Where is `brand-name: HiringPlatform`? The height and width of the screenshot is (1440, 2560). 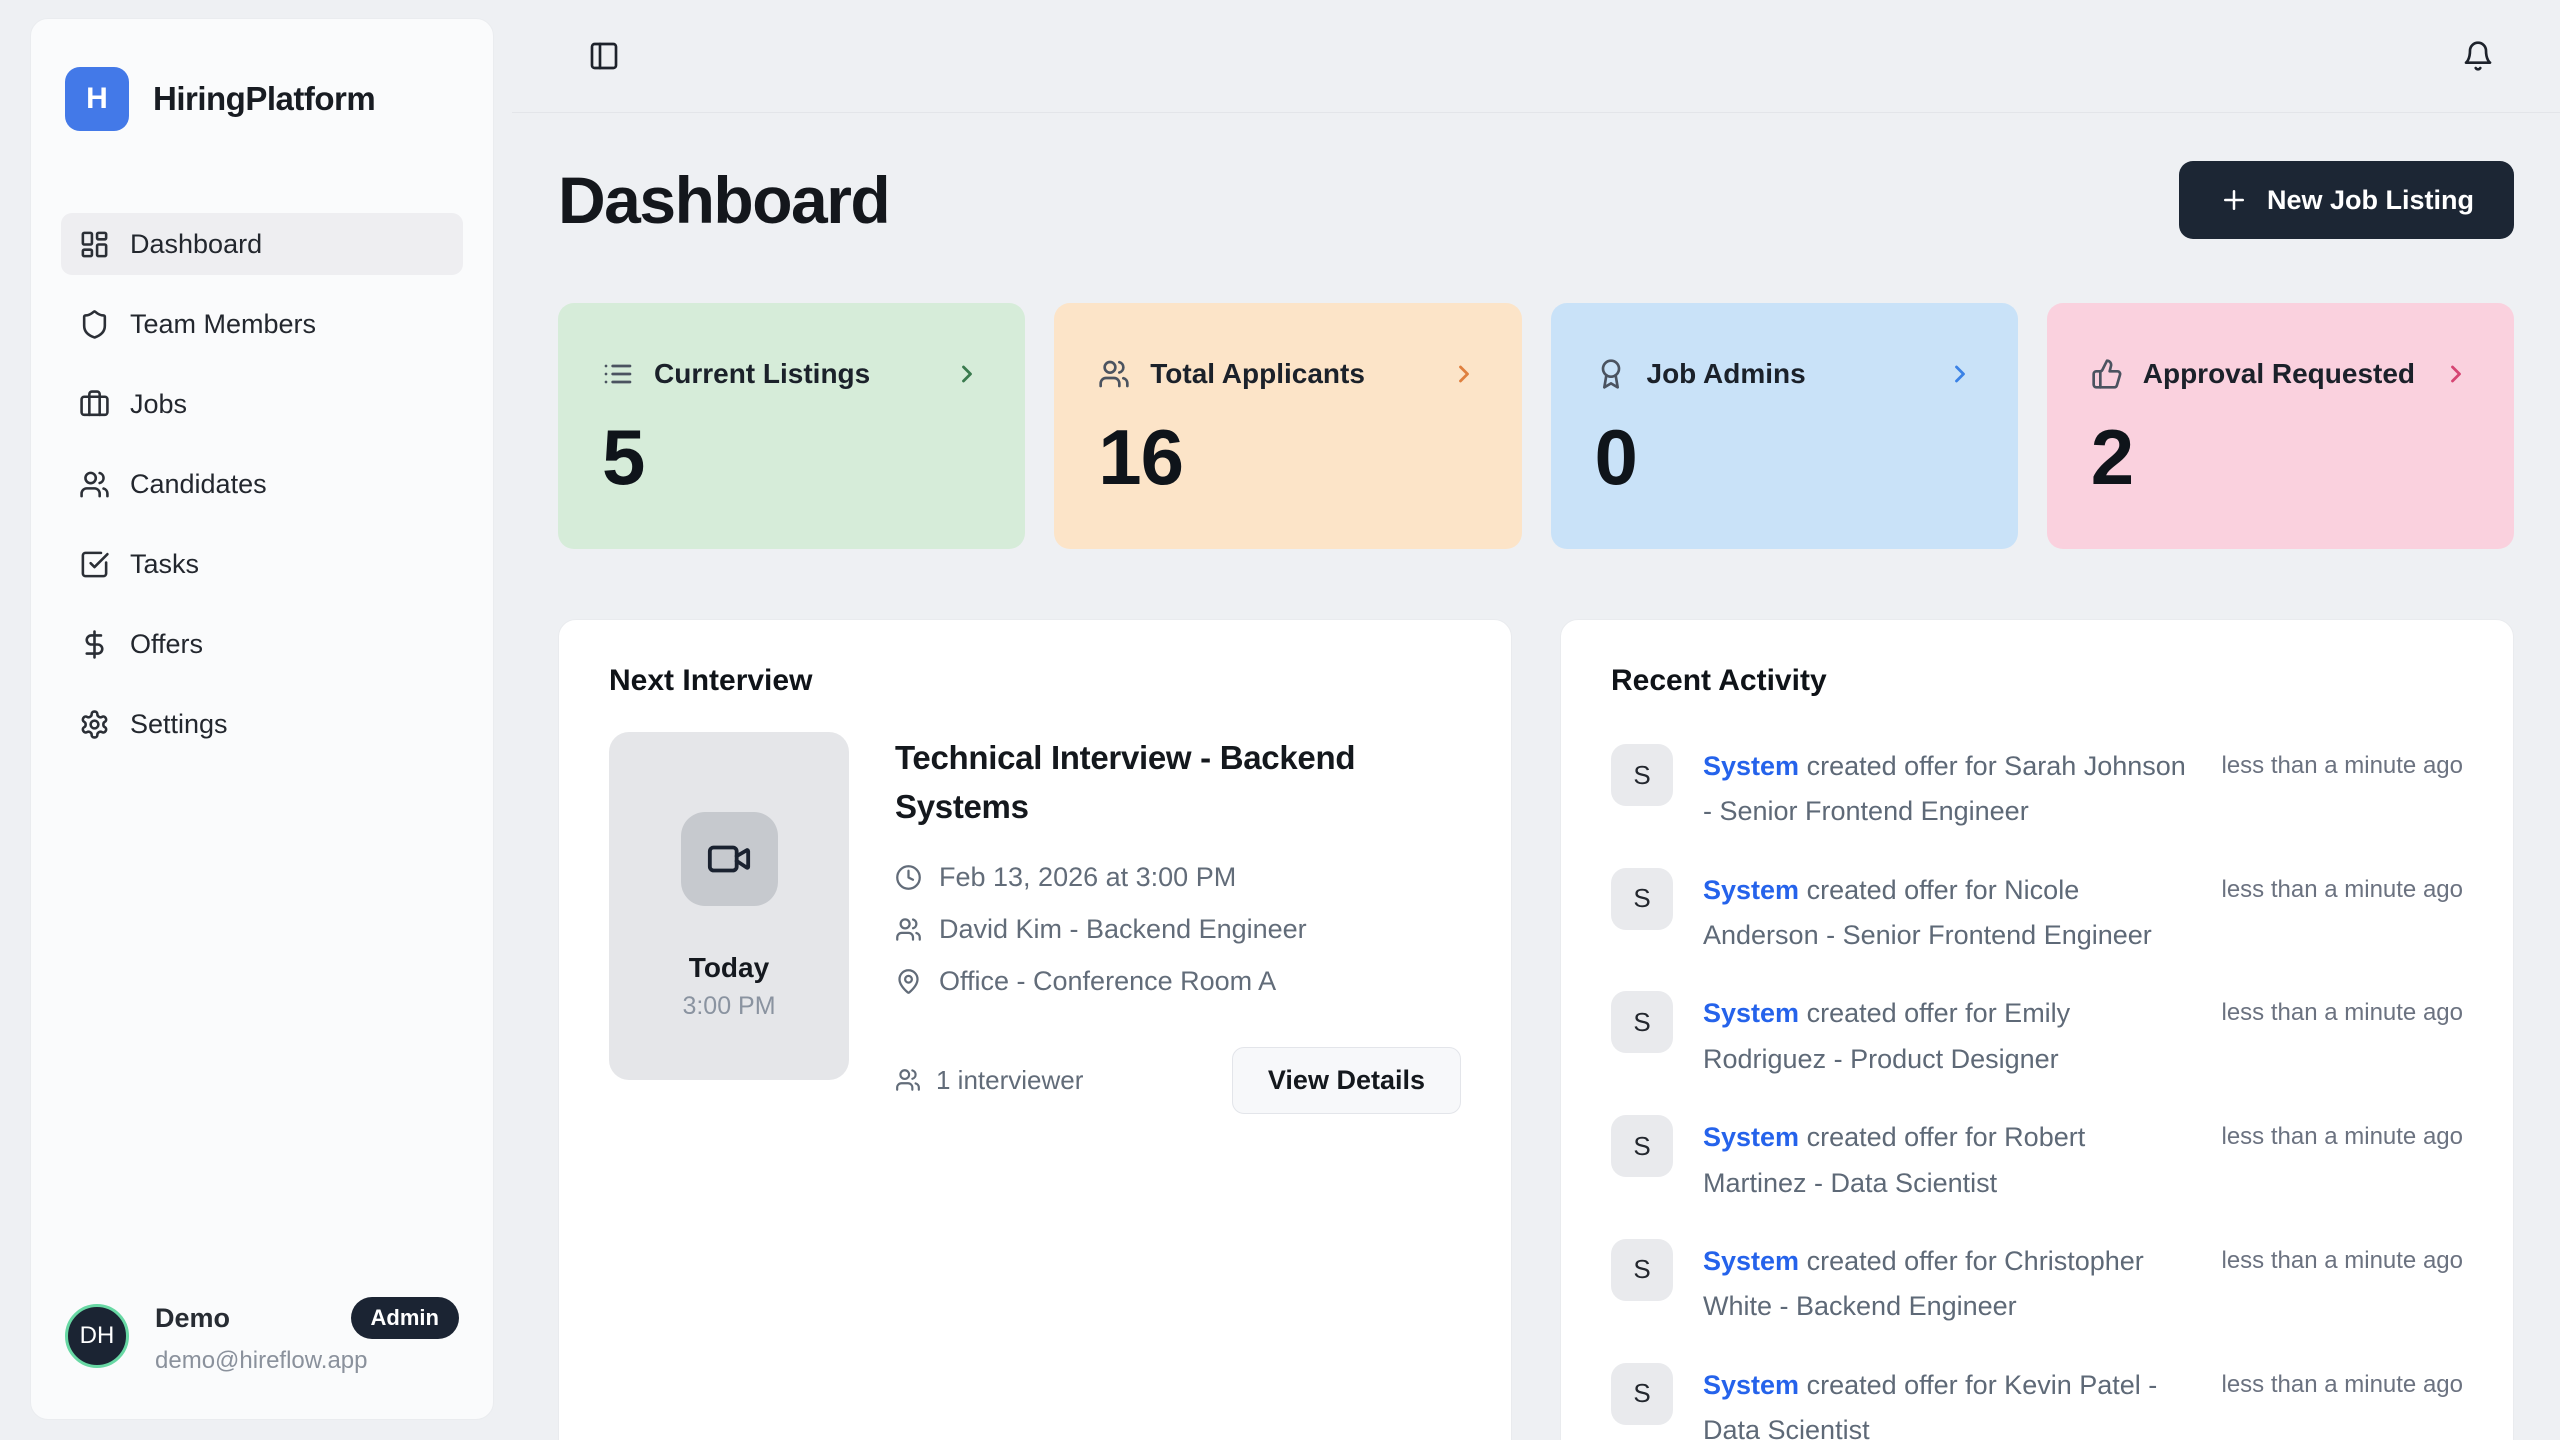
brand-name: HiringPlatform is located at coordinates (264, 98).